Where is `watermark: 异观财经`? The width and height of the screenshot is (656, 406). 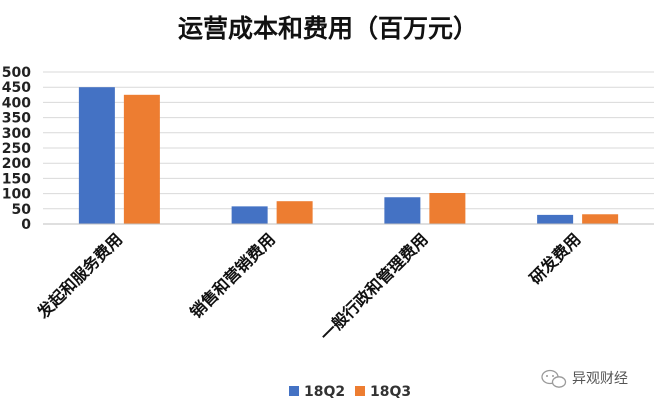
watermark: 异观财经 is located at coordinates (584, 378).